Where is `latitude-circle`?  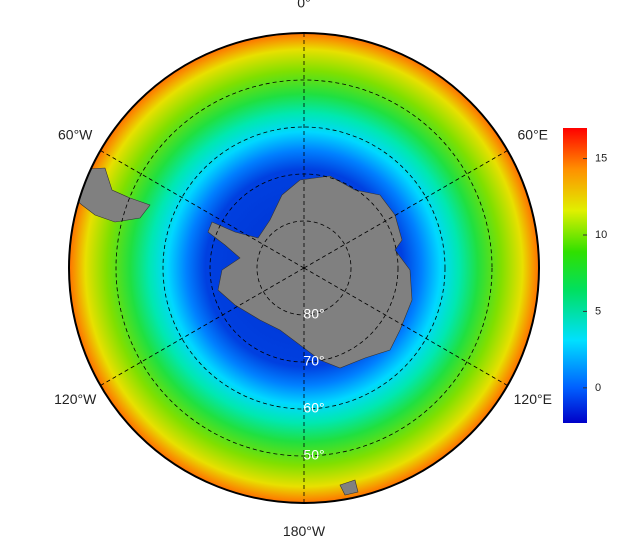 latitude-circle is located at coordinates (304, 268).